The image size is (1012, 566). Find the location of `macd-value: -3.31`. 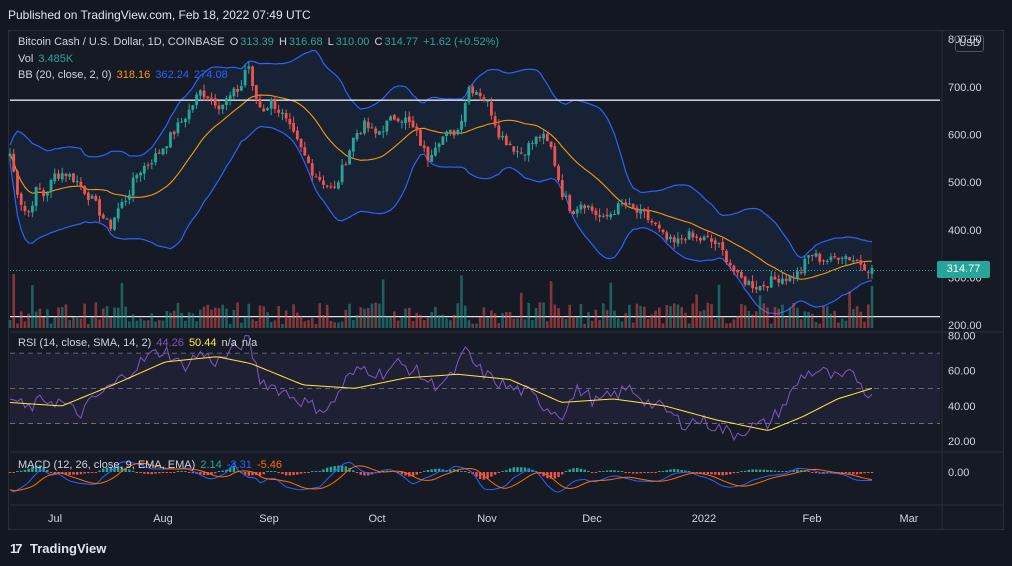

macd-value: -3.31 is located at coordinates (239, 465).